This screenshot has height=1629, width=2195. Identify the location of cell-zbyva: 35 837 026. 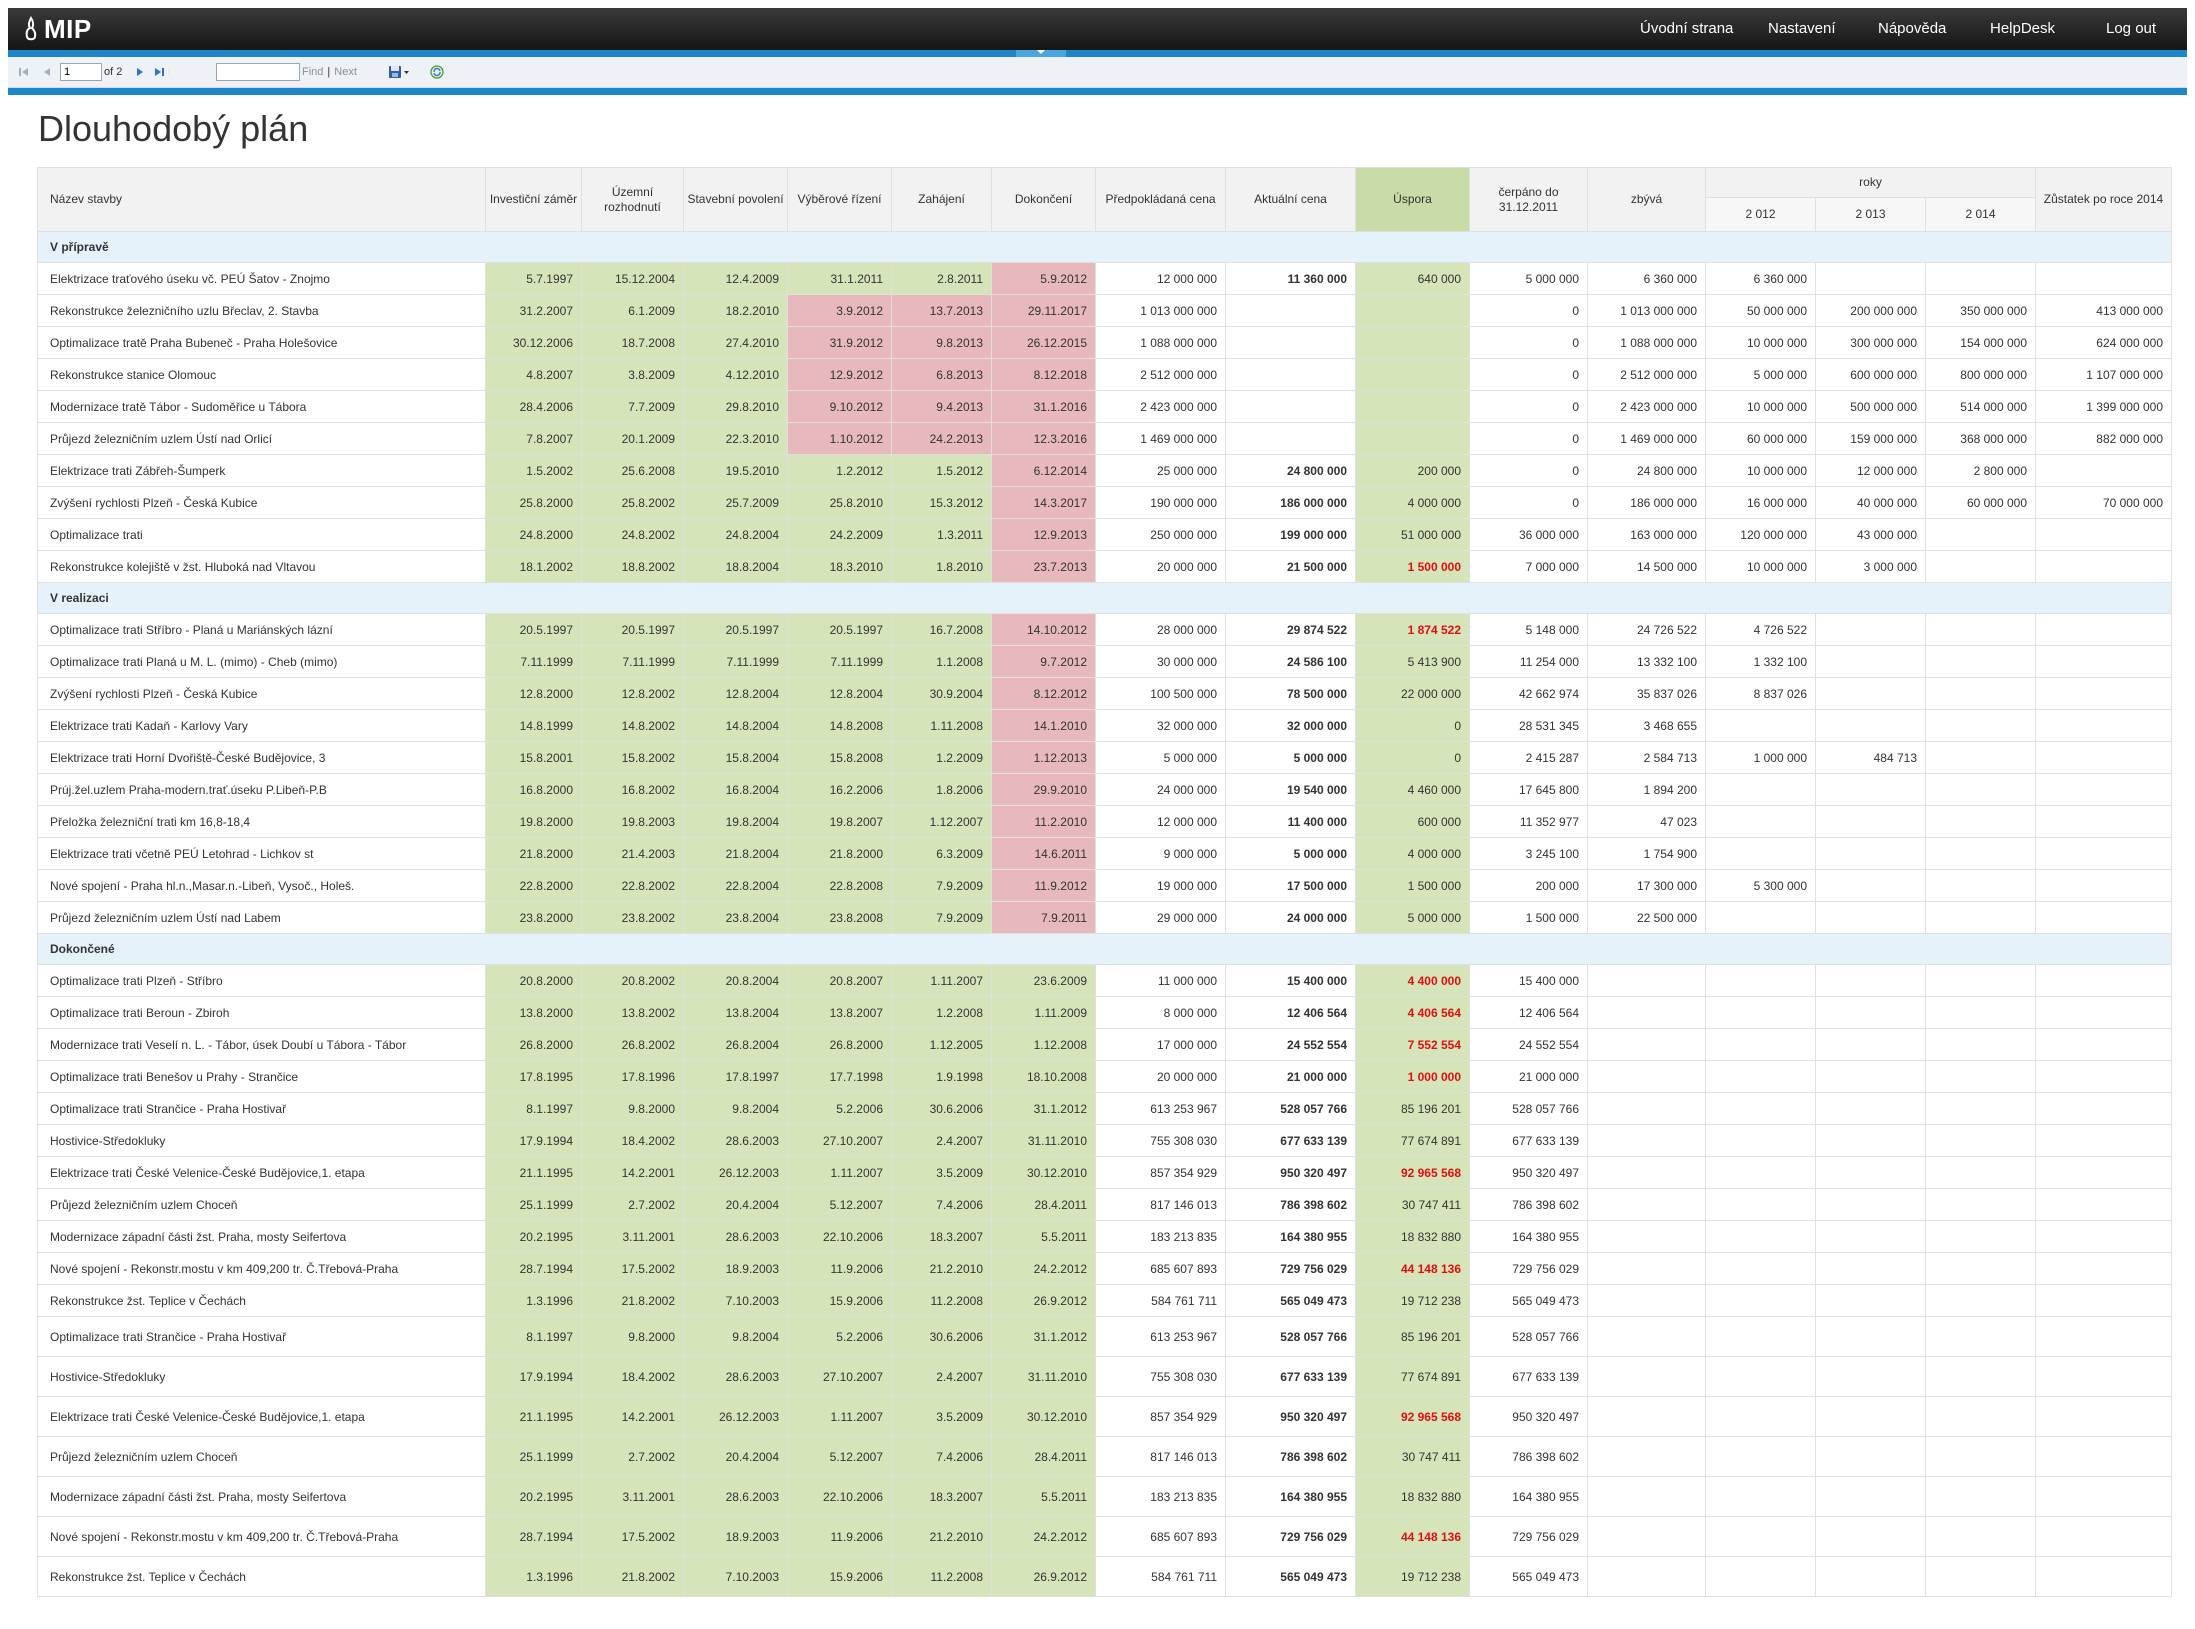
(1646, 693).